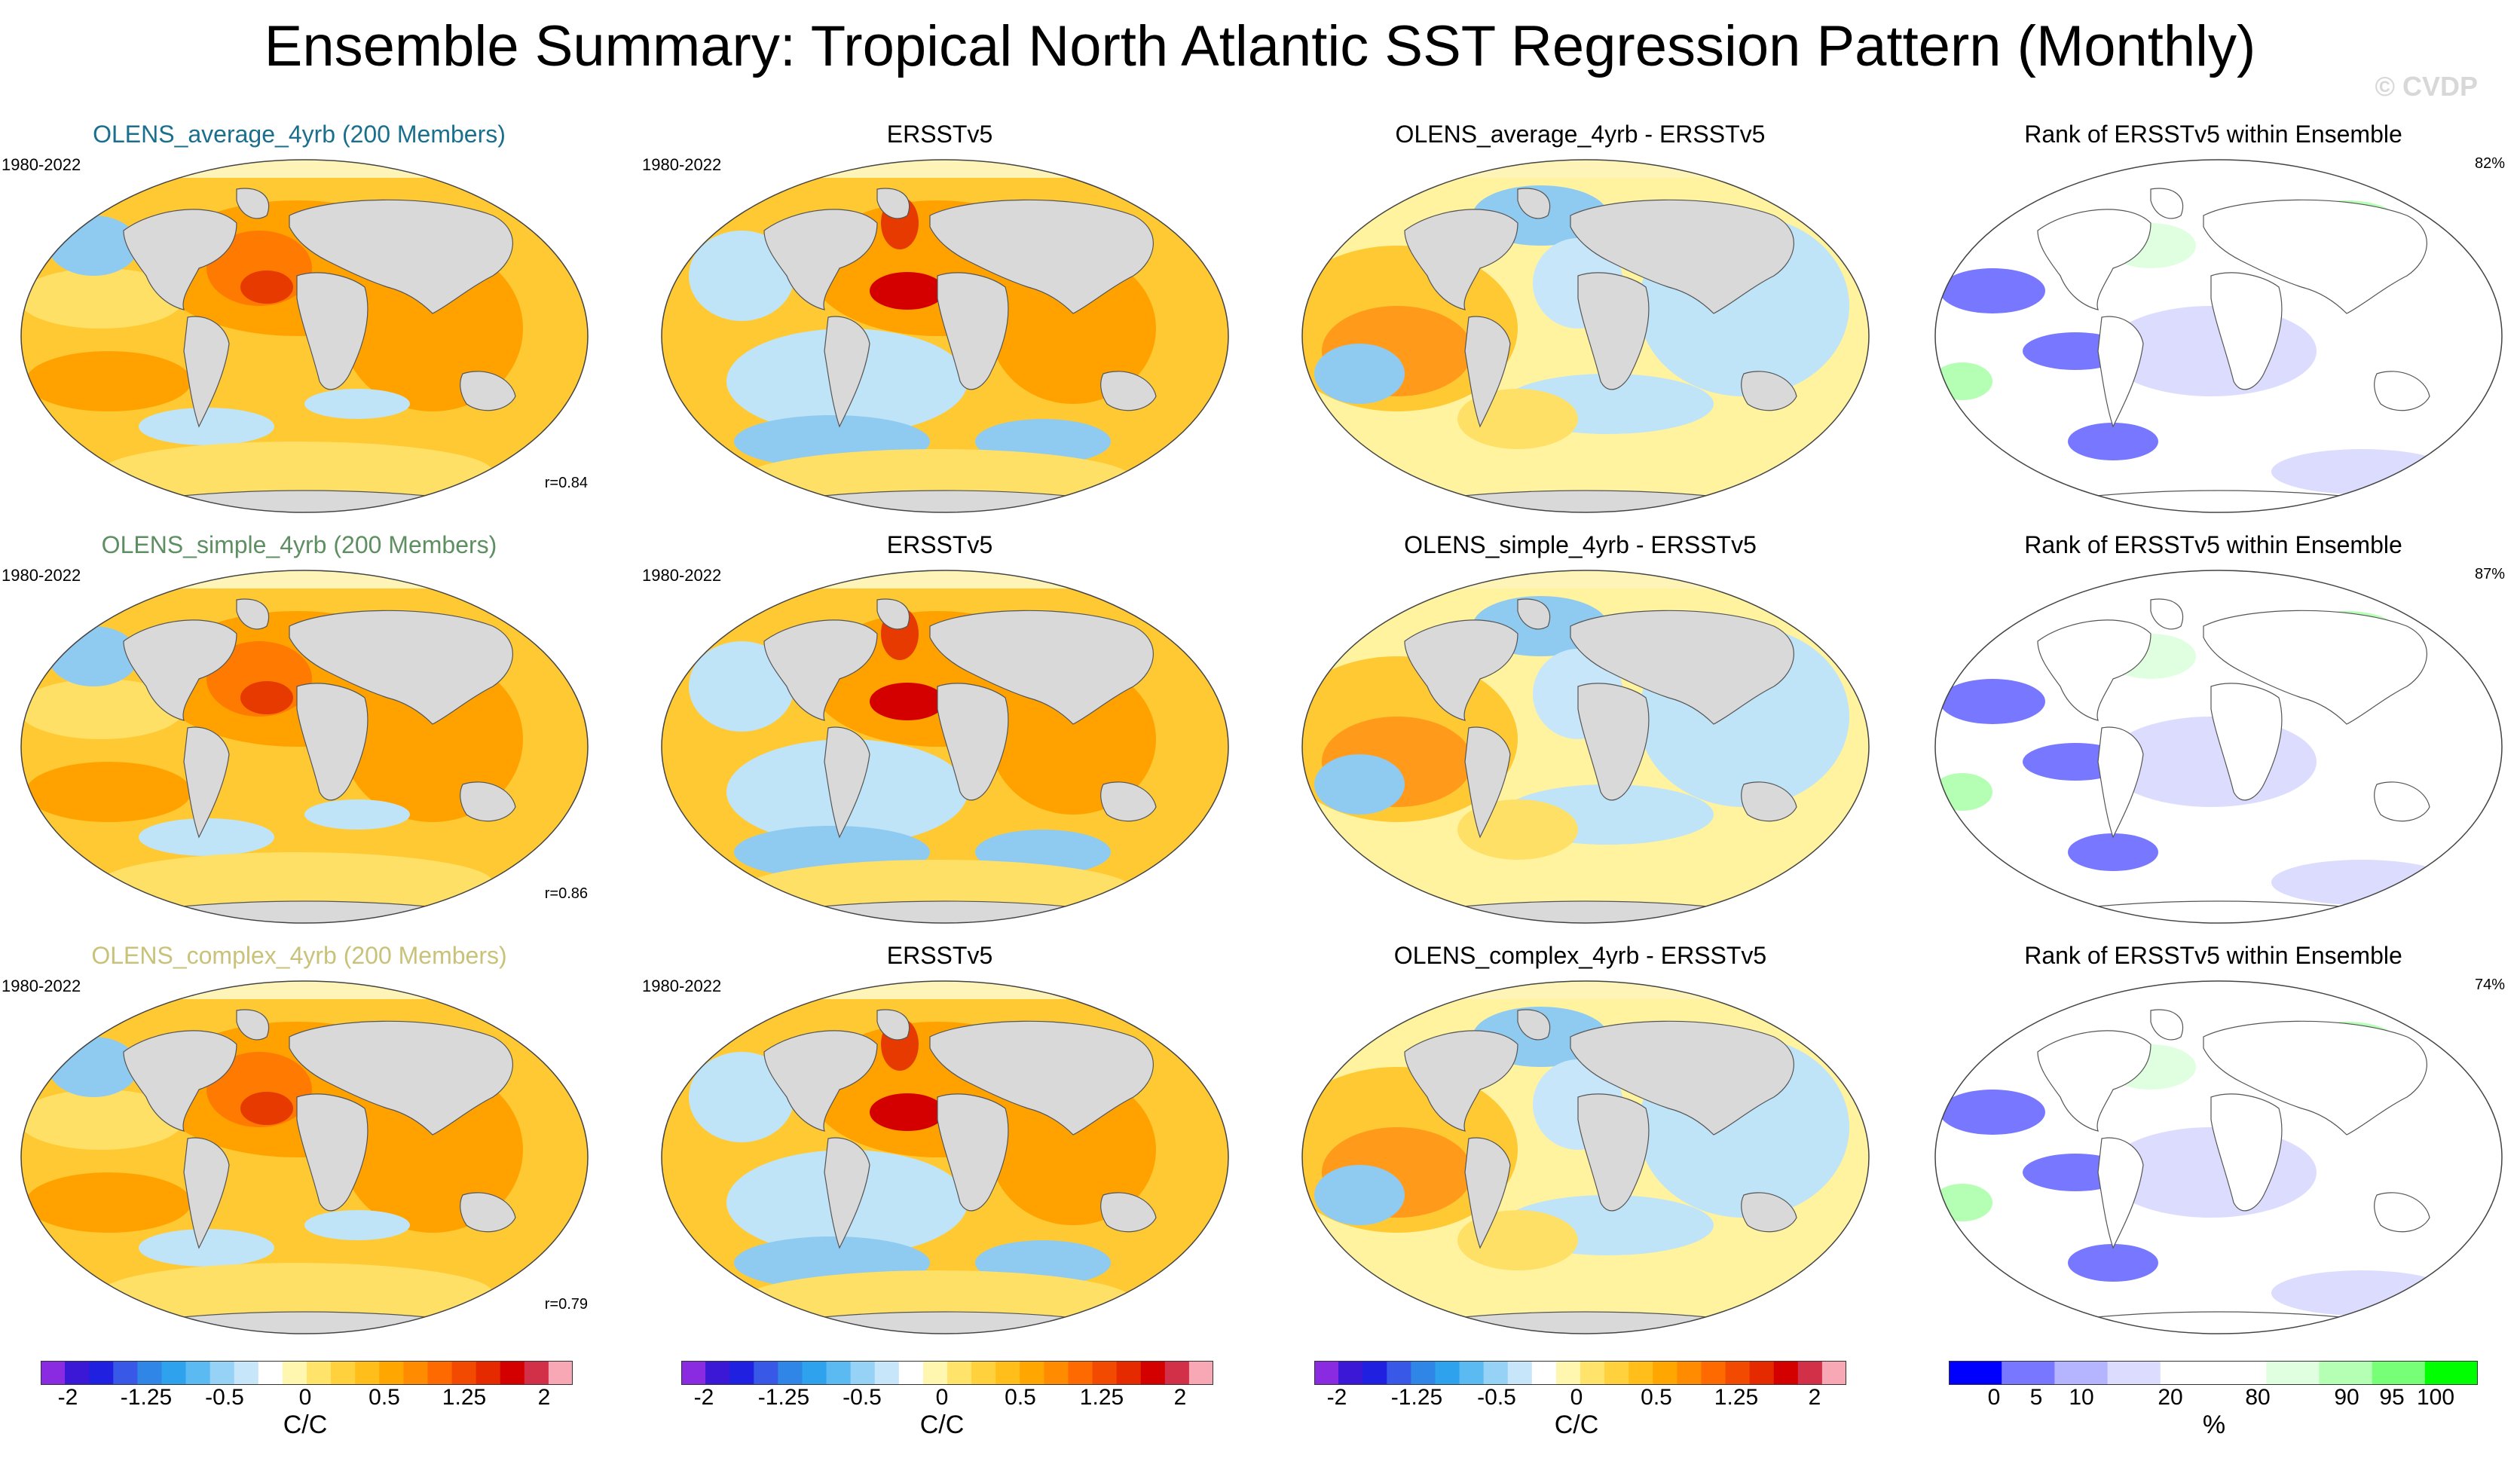 The width and height of the screenshot is (2520, 1458). Describe the element at coordinates (2170, 1397) in the screenshot. I see `tick-label: 20` at that location.